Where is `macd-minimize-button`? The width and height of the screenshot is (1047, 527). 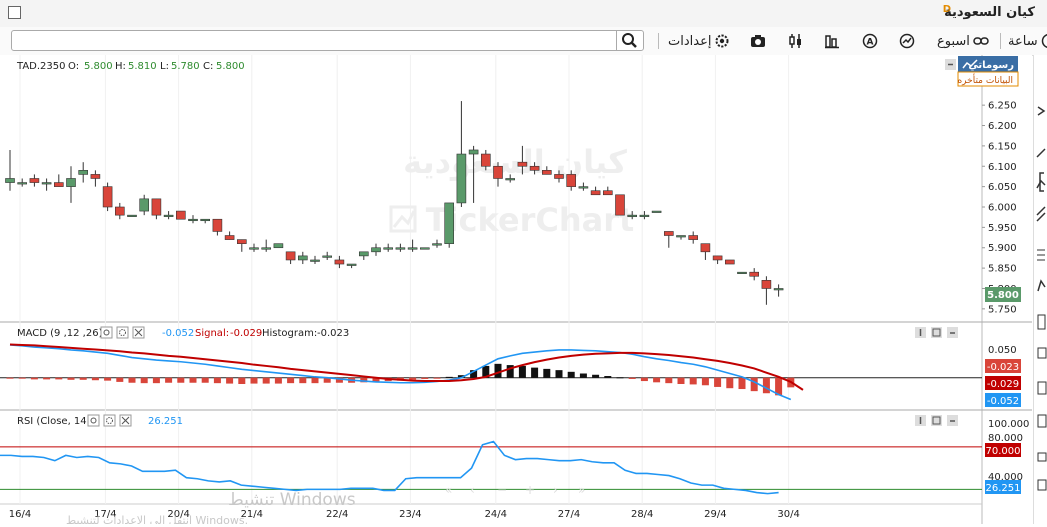
macd-minimize-button is located at coordinates (952, 332).